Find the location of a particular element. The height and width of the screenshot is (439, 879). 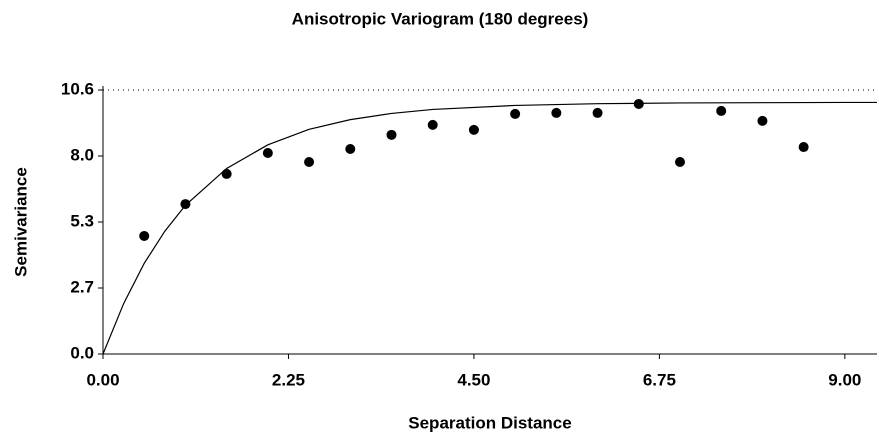

y-tick-label: 10.6 is located at coordinates (77, 88).